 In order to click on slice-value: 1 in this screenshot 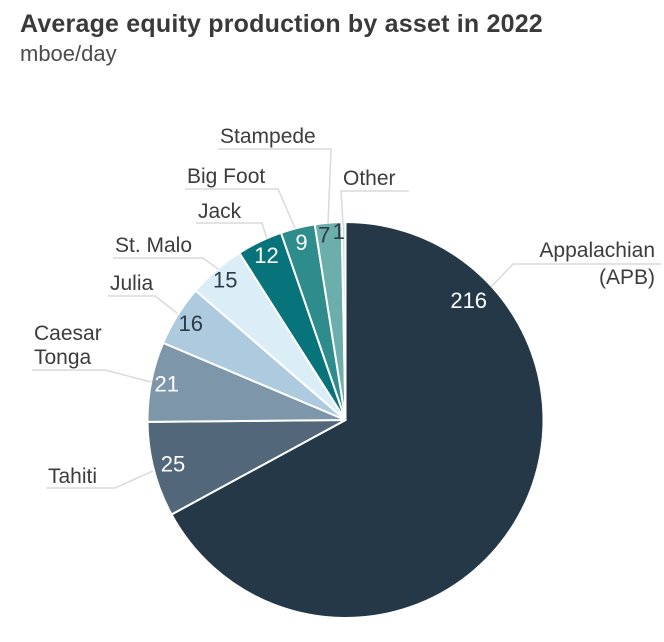, I will do `click(339, 231)`.